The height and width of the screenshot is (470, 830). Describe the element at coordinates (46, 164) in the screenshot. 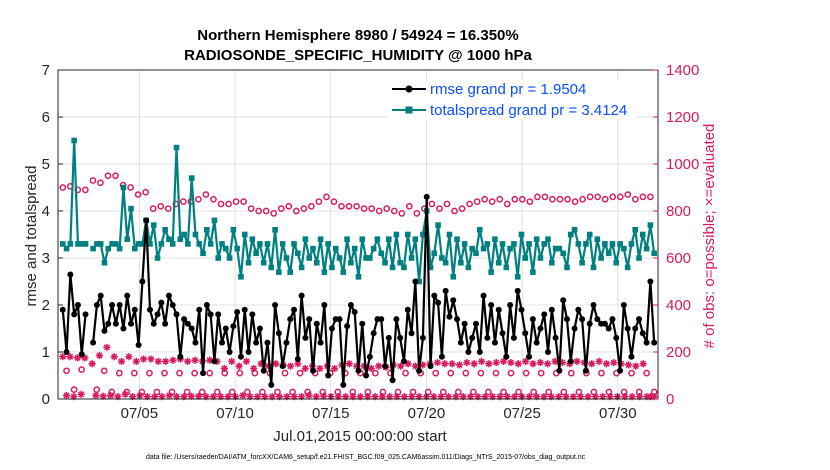

I see `y-tick-label: 5` at that location.